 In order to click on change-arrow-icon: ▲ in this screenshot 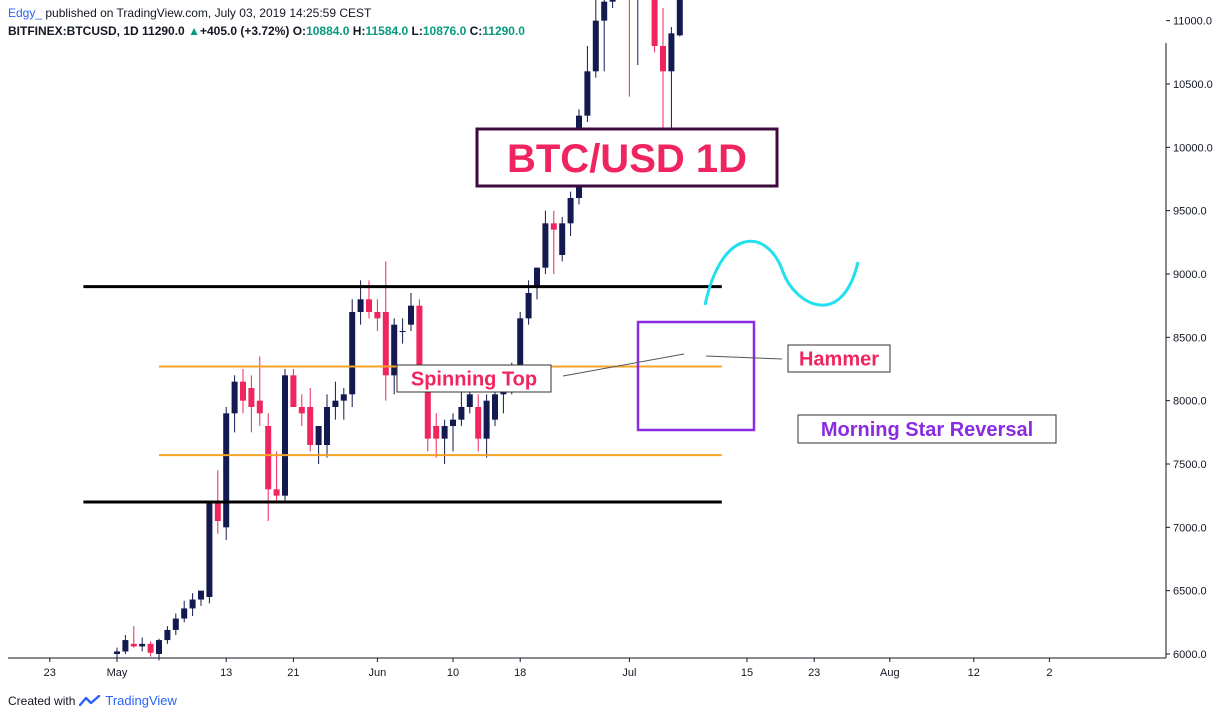, I will do `click(194, 31)`.